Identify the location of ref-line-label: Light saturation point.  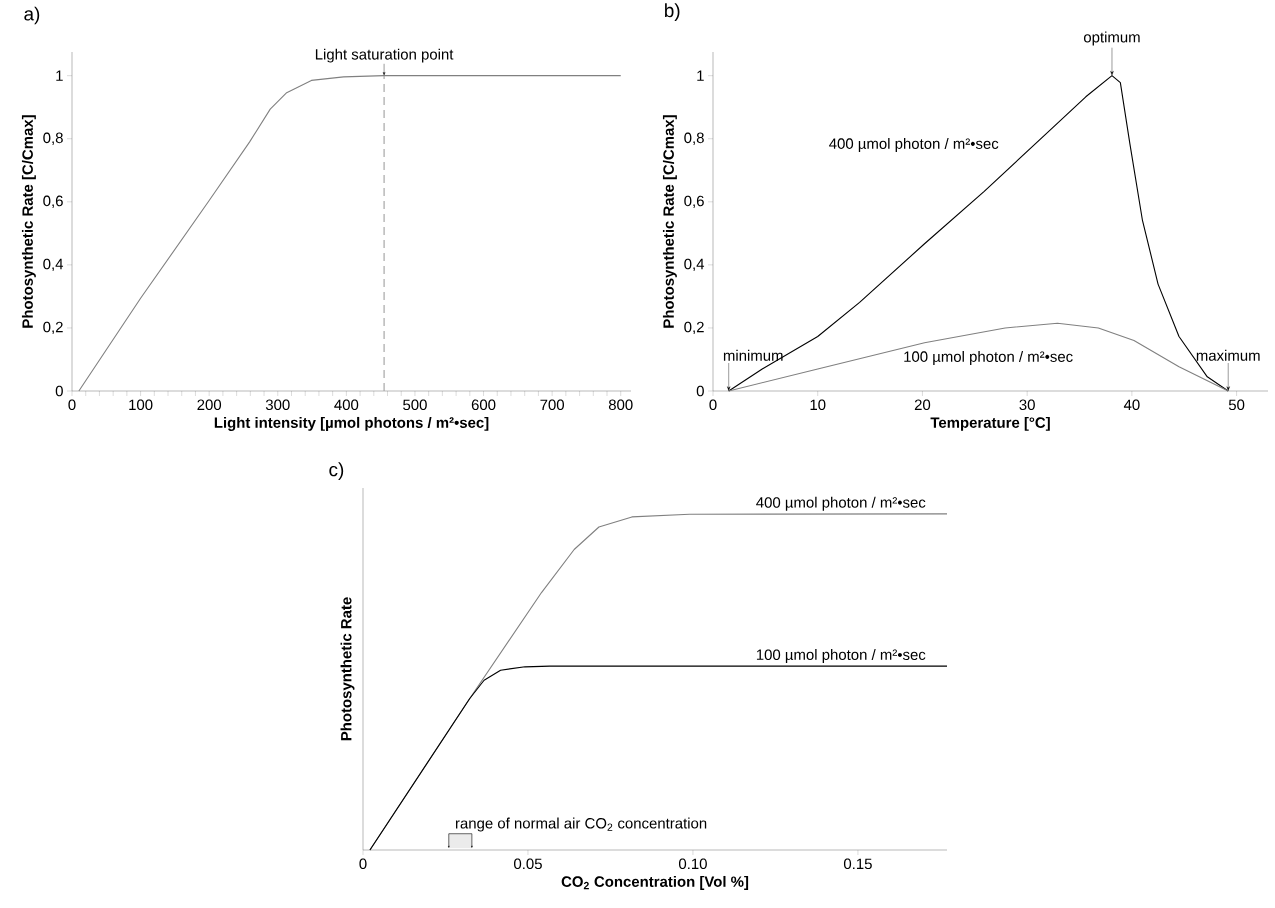
(384, 55).